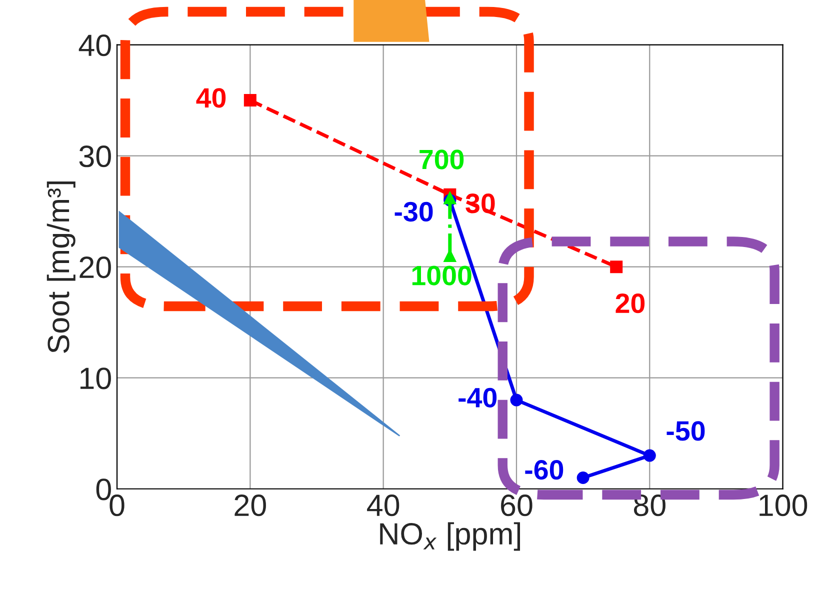 Image resolution: width=824 pixels, height=589 pixels. What do you see at coordinates (94, 45) in the screenshot?
I see `y-tick-label: 40` at bounding box center [94, 45].